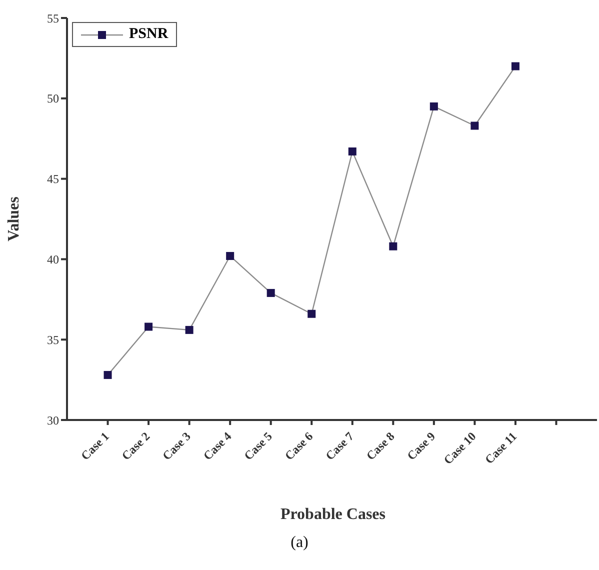  I want to click on y-tick-label: 40, so click(53, 259).